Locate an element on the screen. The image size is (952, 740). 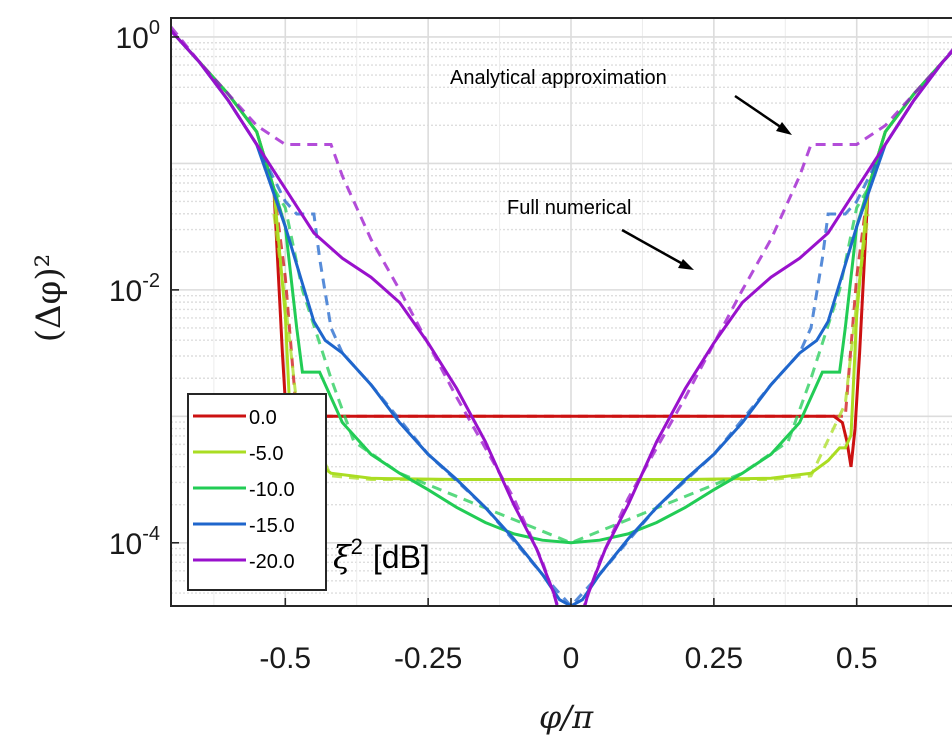
annotation-analytical: Analytical approximation is located at coordinates (558, 78).